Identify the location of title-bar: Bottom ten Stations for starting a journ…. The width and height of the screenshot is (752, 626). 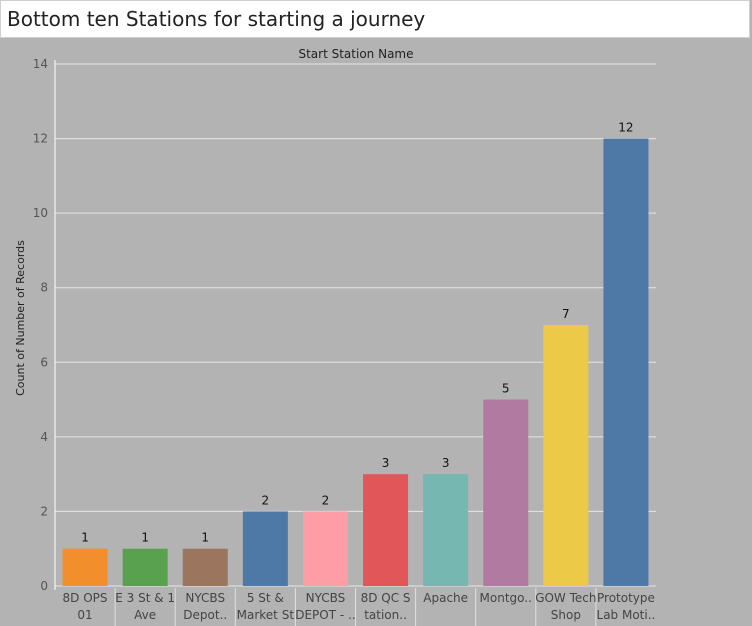
(375, 19).